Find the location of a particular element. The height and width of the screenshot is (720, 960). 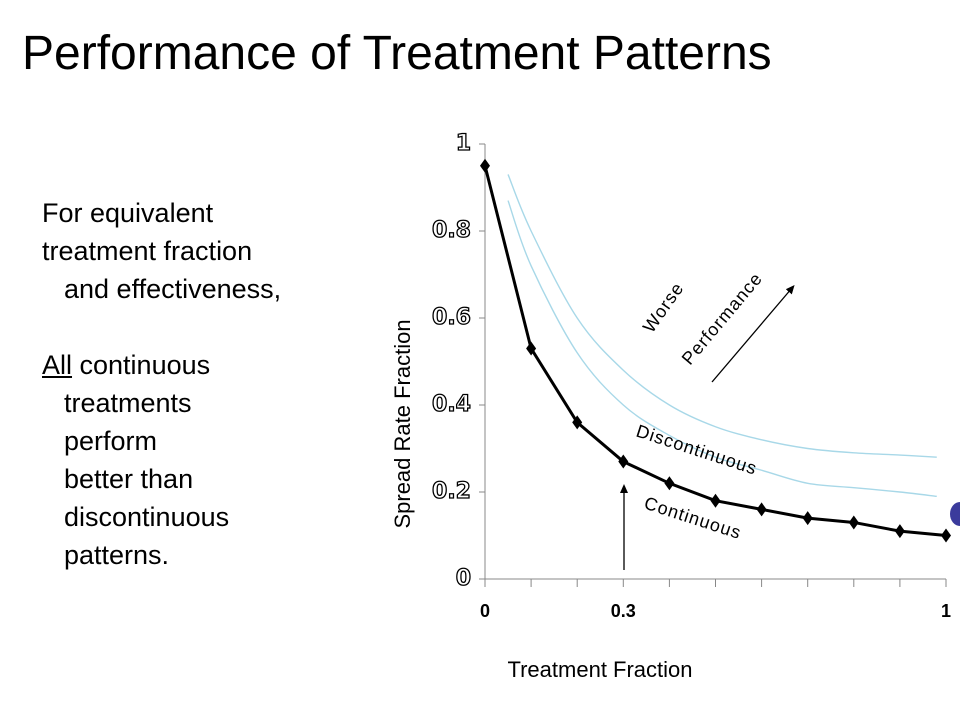

slide-title: Performance of Treatment Patterns is located at coordinates (397, 53).